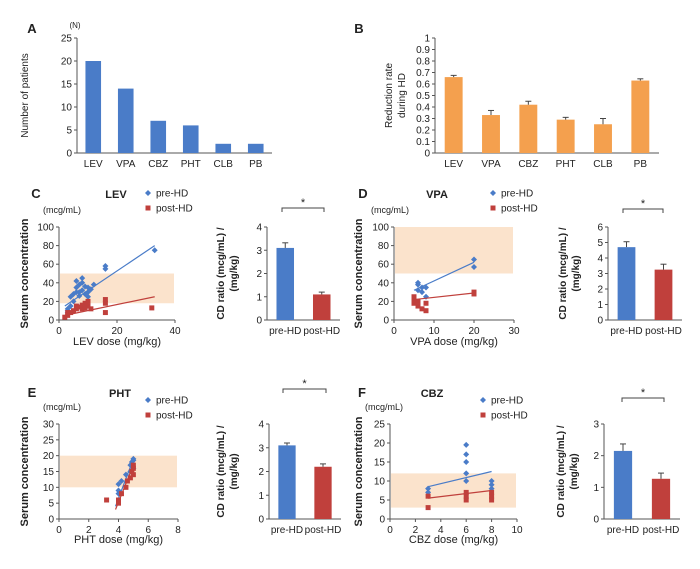  I want to click on bar-pre-hd, so click(287, 482).